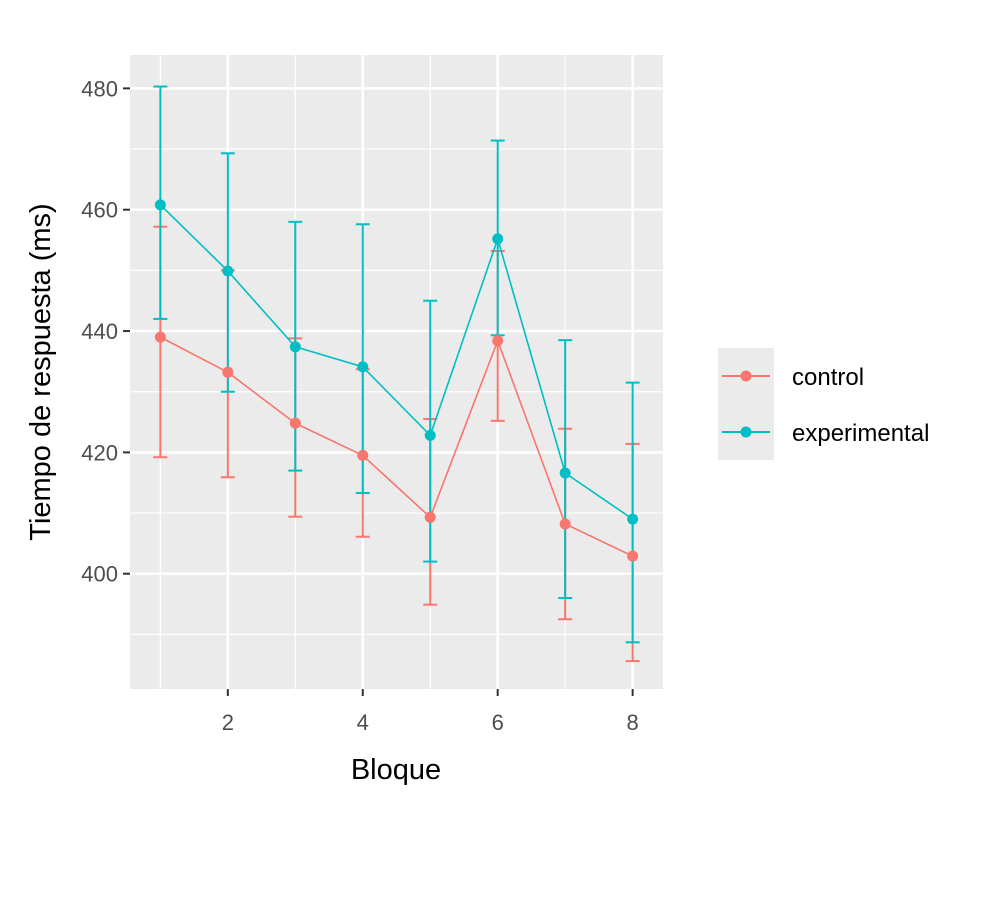 Image resolution: width=1003 pixels, height=923 pixels. I want to click on legend: control experimental, so click(823, 404).